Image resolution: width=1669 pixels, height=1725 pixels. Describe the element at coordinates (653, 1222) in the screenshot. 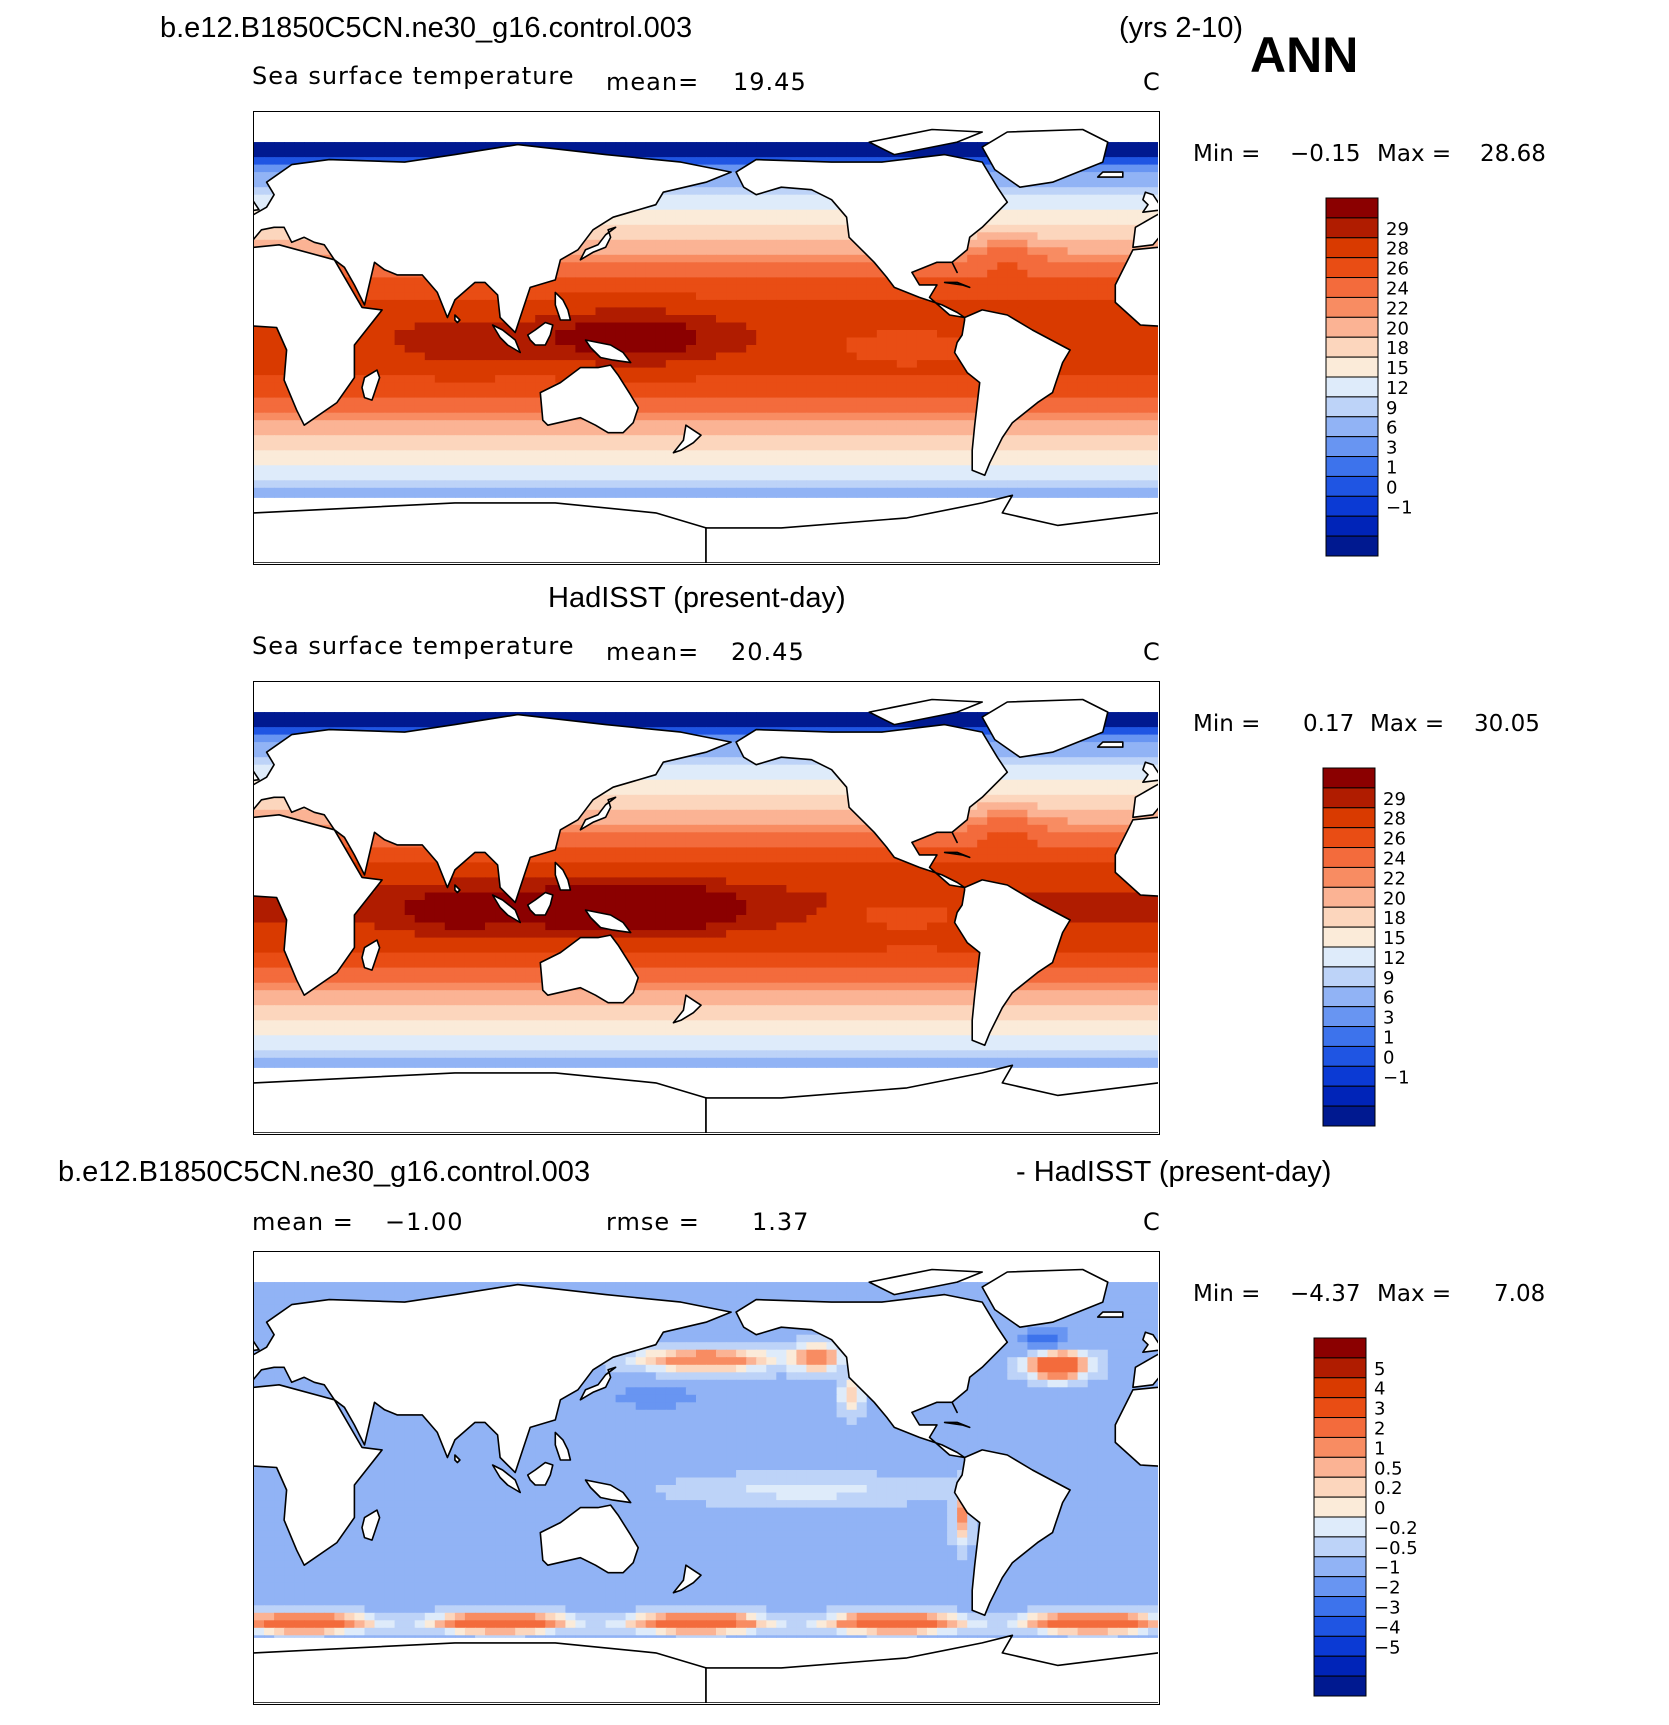

I see `panel3-rmse-label: rmse =` at that location.